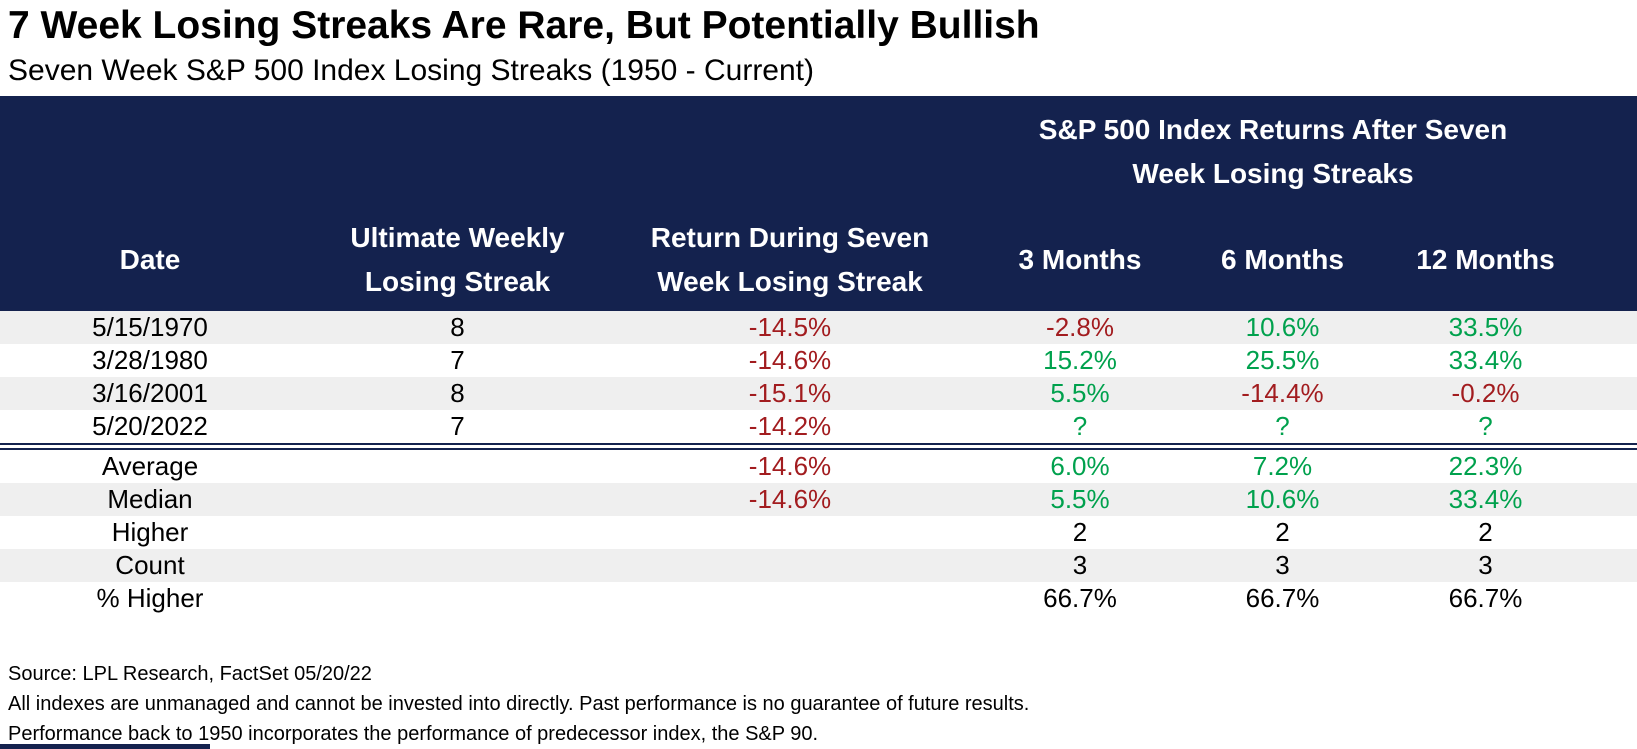 This screenshot has width=1637, height=749. Describe the element at coordinates (1282, 598) in the screenshot. I see `m6-cell: 66.7%` at that location.